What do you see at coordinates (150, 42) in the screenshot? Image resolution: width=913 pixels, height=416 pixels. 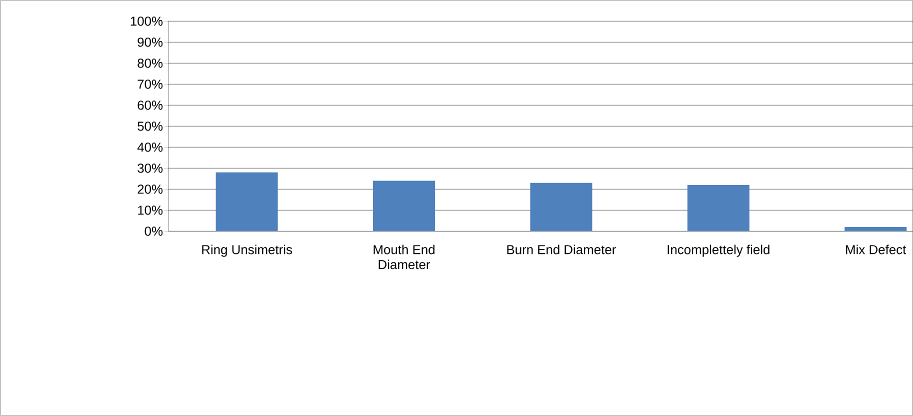 I see `y-tick-label: 90%` at bounding box center [150, 42].